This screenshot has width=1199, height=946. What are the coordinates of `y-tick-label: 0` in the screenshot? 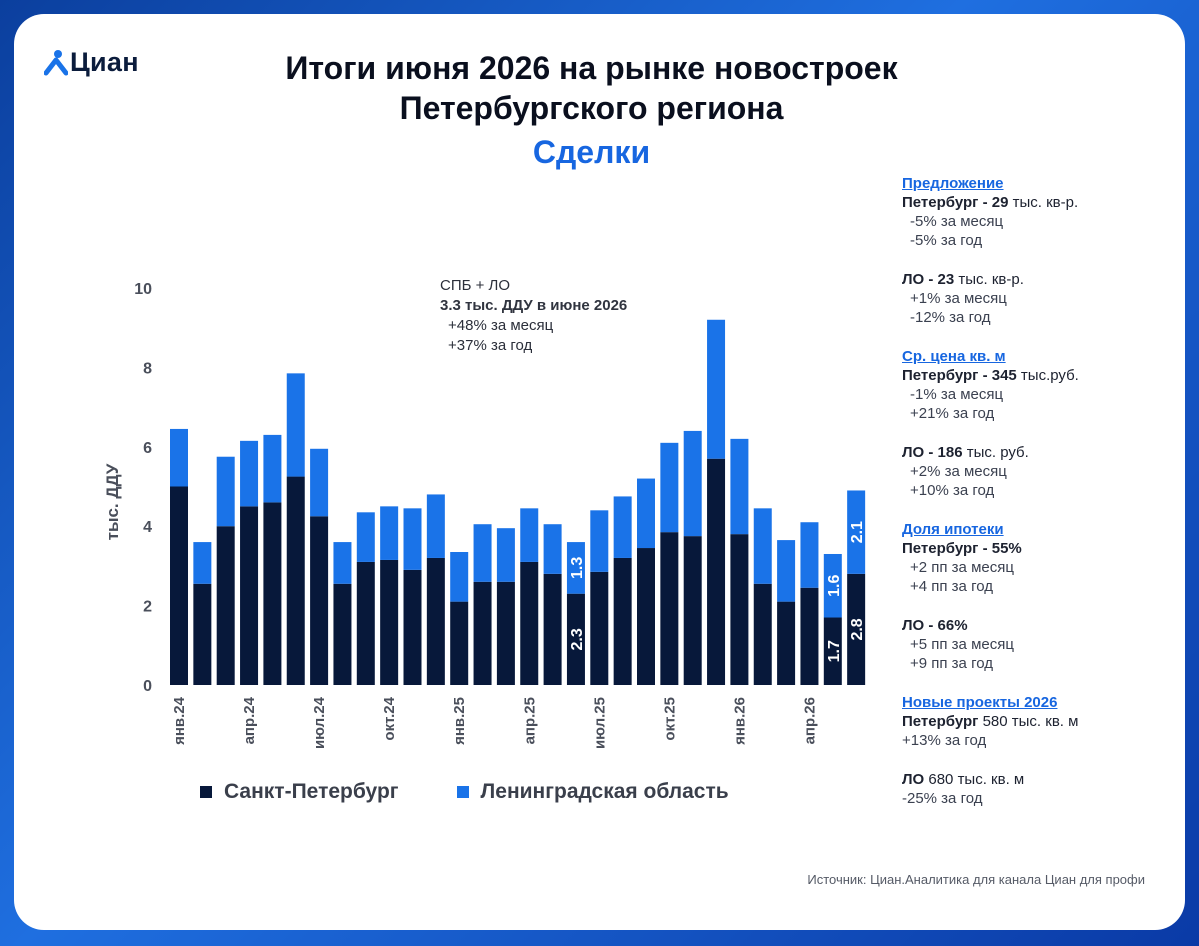 It's located at (147, 686).